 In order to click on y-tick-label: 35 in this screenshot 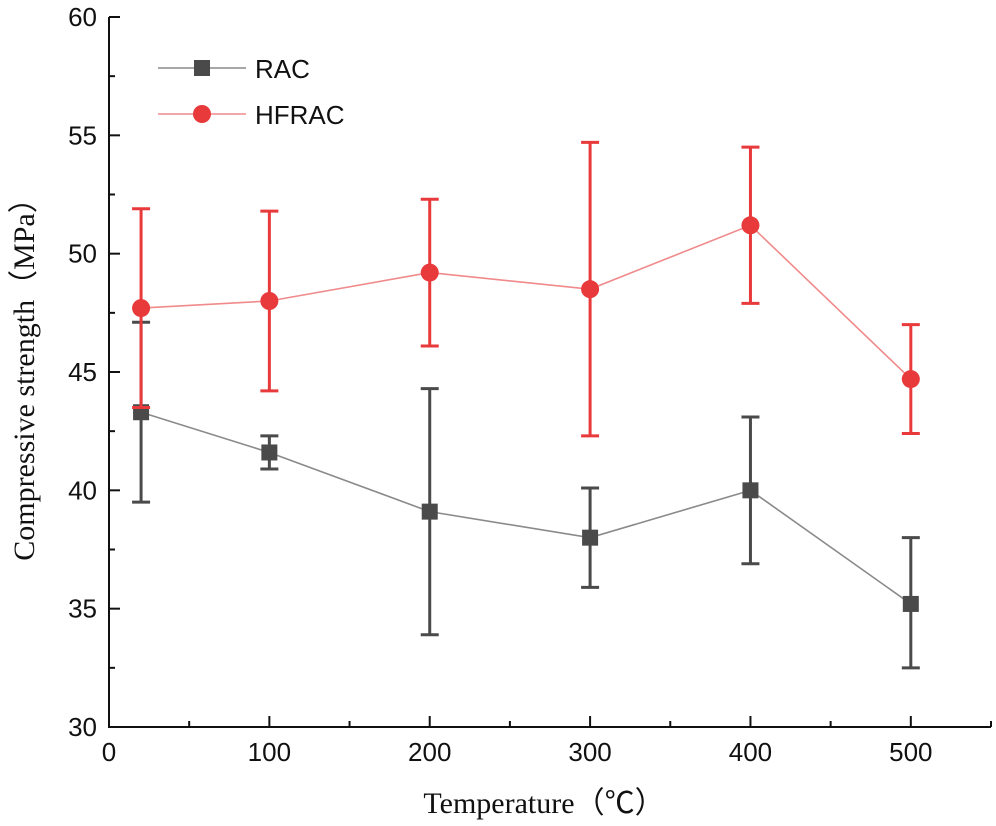, I will do `click(82, 609)`.